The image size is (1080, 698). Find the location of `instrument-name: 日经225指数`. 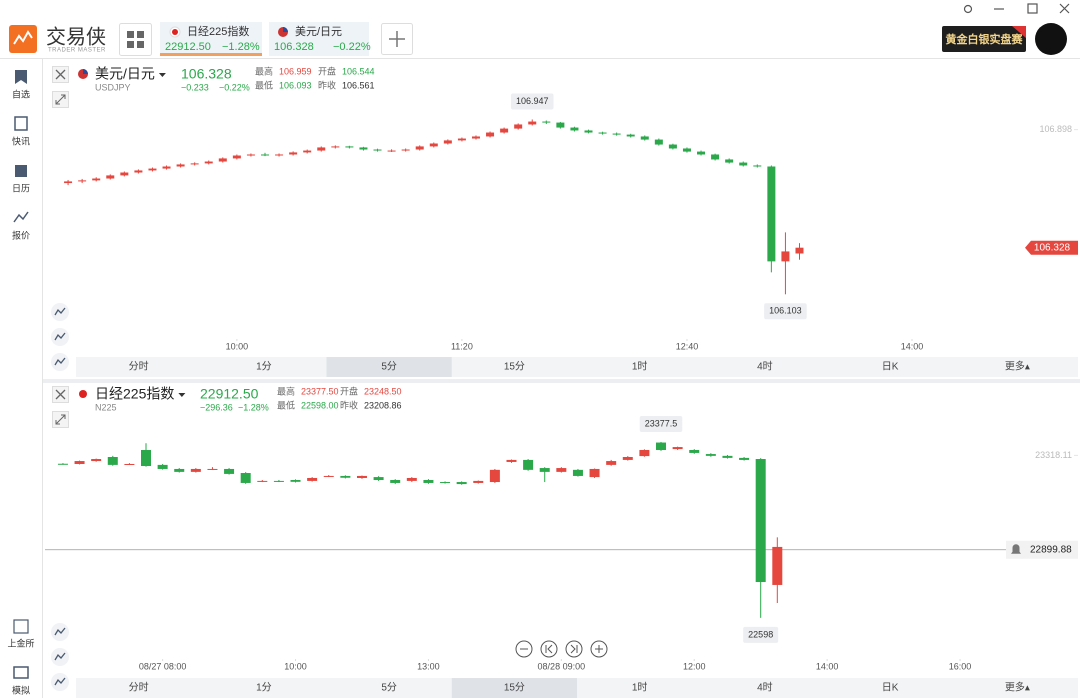

instrument-name: 日经225指数 is located at coordinates (134, 394).